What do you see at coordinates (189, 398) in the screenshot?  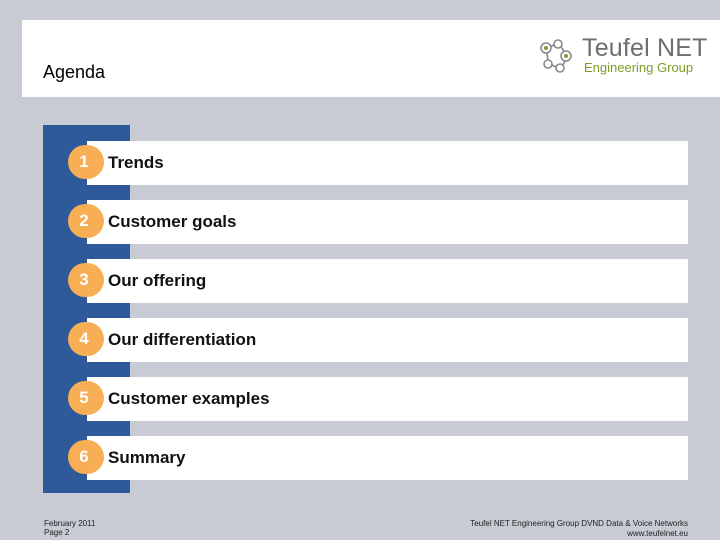 I see `agenda-item-label: Customer examples` at bounding box center [189, 398].